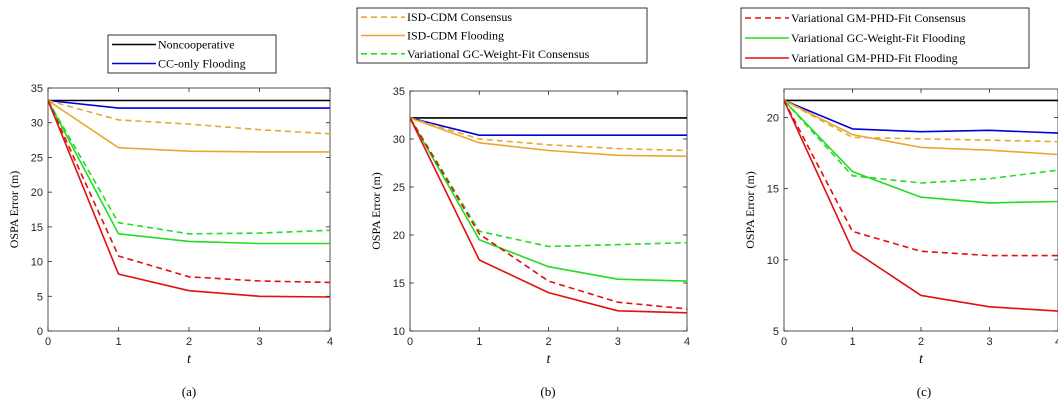 This screenshot has height=412, width=1058. I want to click on legend-entry-isd-cdm-consensus: ISD-CDM Consensus, so click(459, 17).